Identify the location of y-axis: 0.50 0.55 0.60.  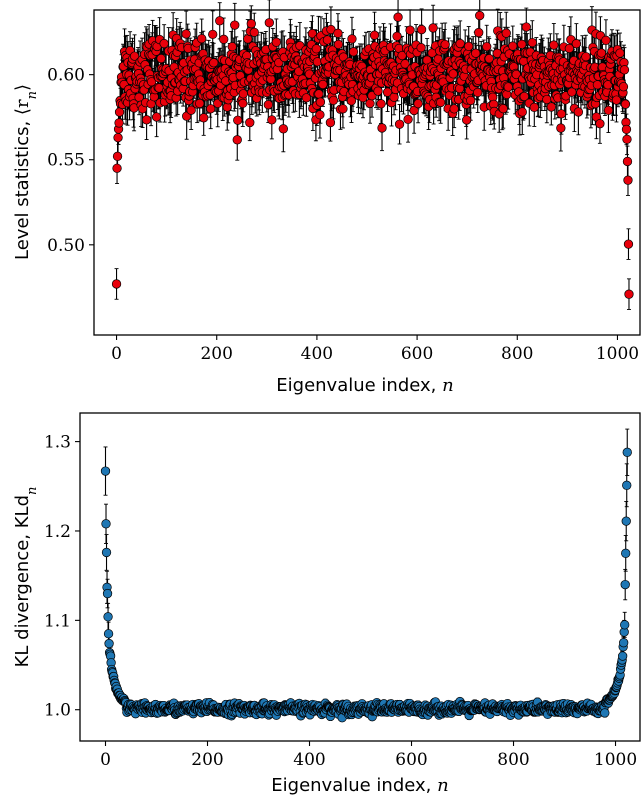
(70, 161).